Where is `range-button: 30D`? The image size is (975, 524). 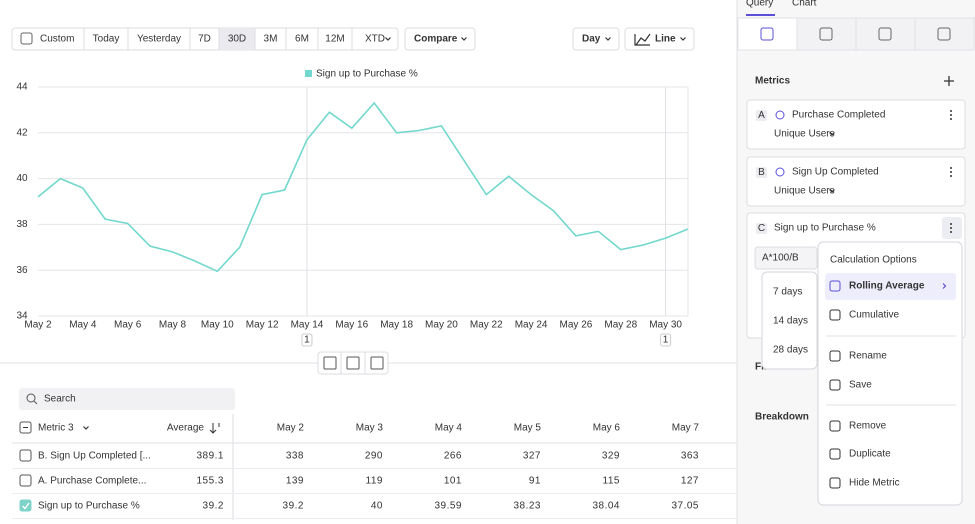
range-button: 30D is located at coordinates (237, 39).